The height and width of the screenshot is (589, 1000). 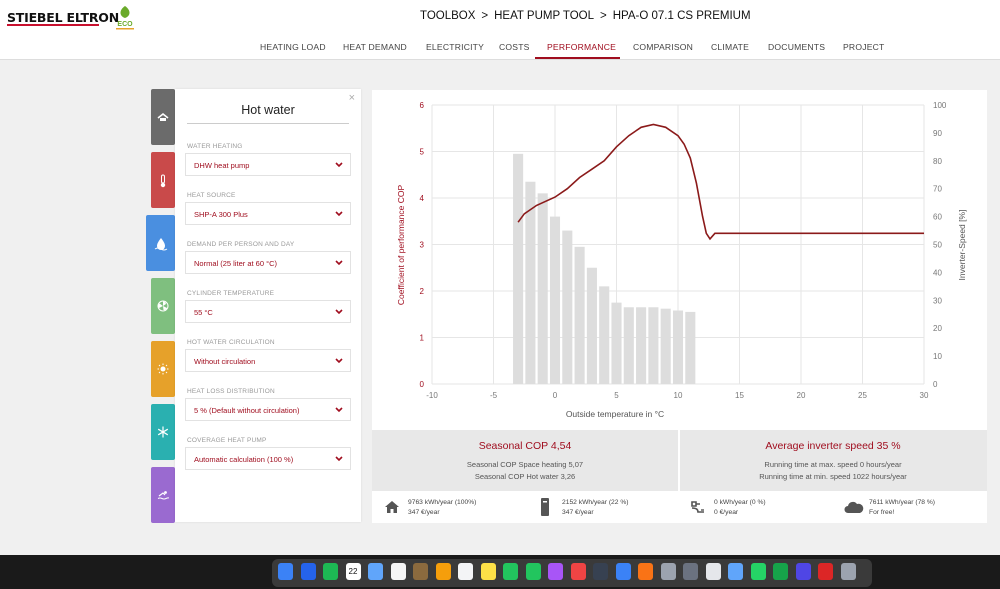 I want to click on trash-icon, so click(x=848, y=571).